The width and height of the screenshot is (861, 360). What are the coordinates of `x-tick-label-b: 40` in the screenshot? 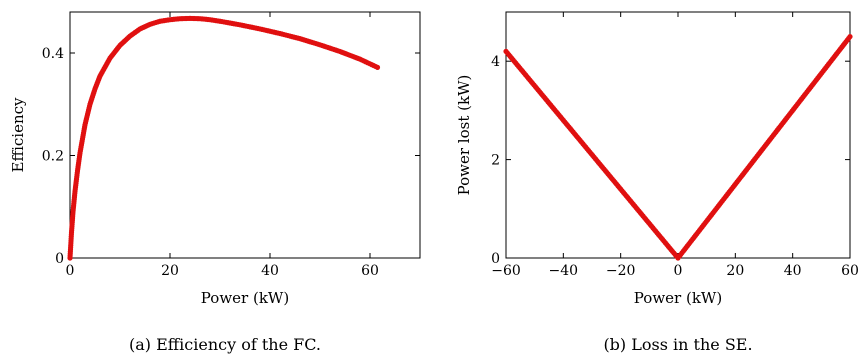 It's located at (793, 271).